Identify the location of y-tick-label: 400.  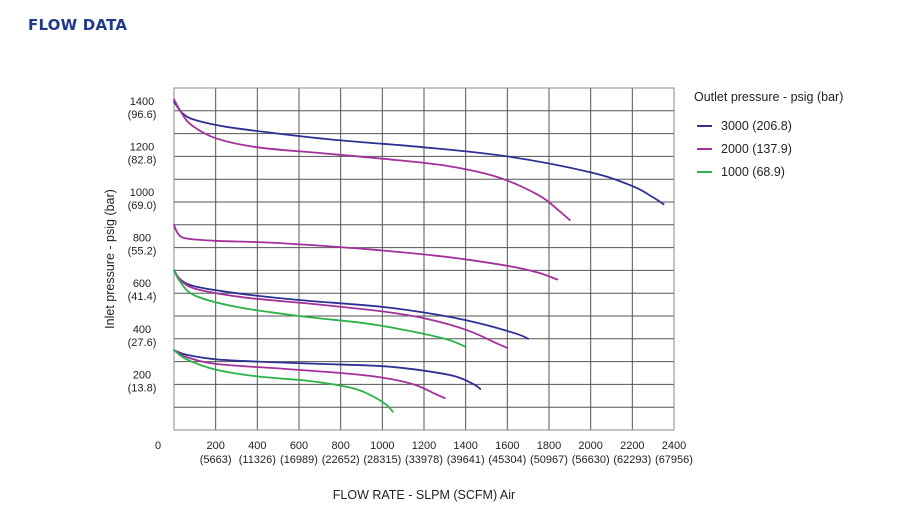
(142, 330).